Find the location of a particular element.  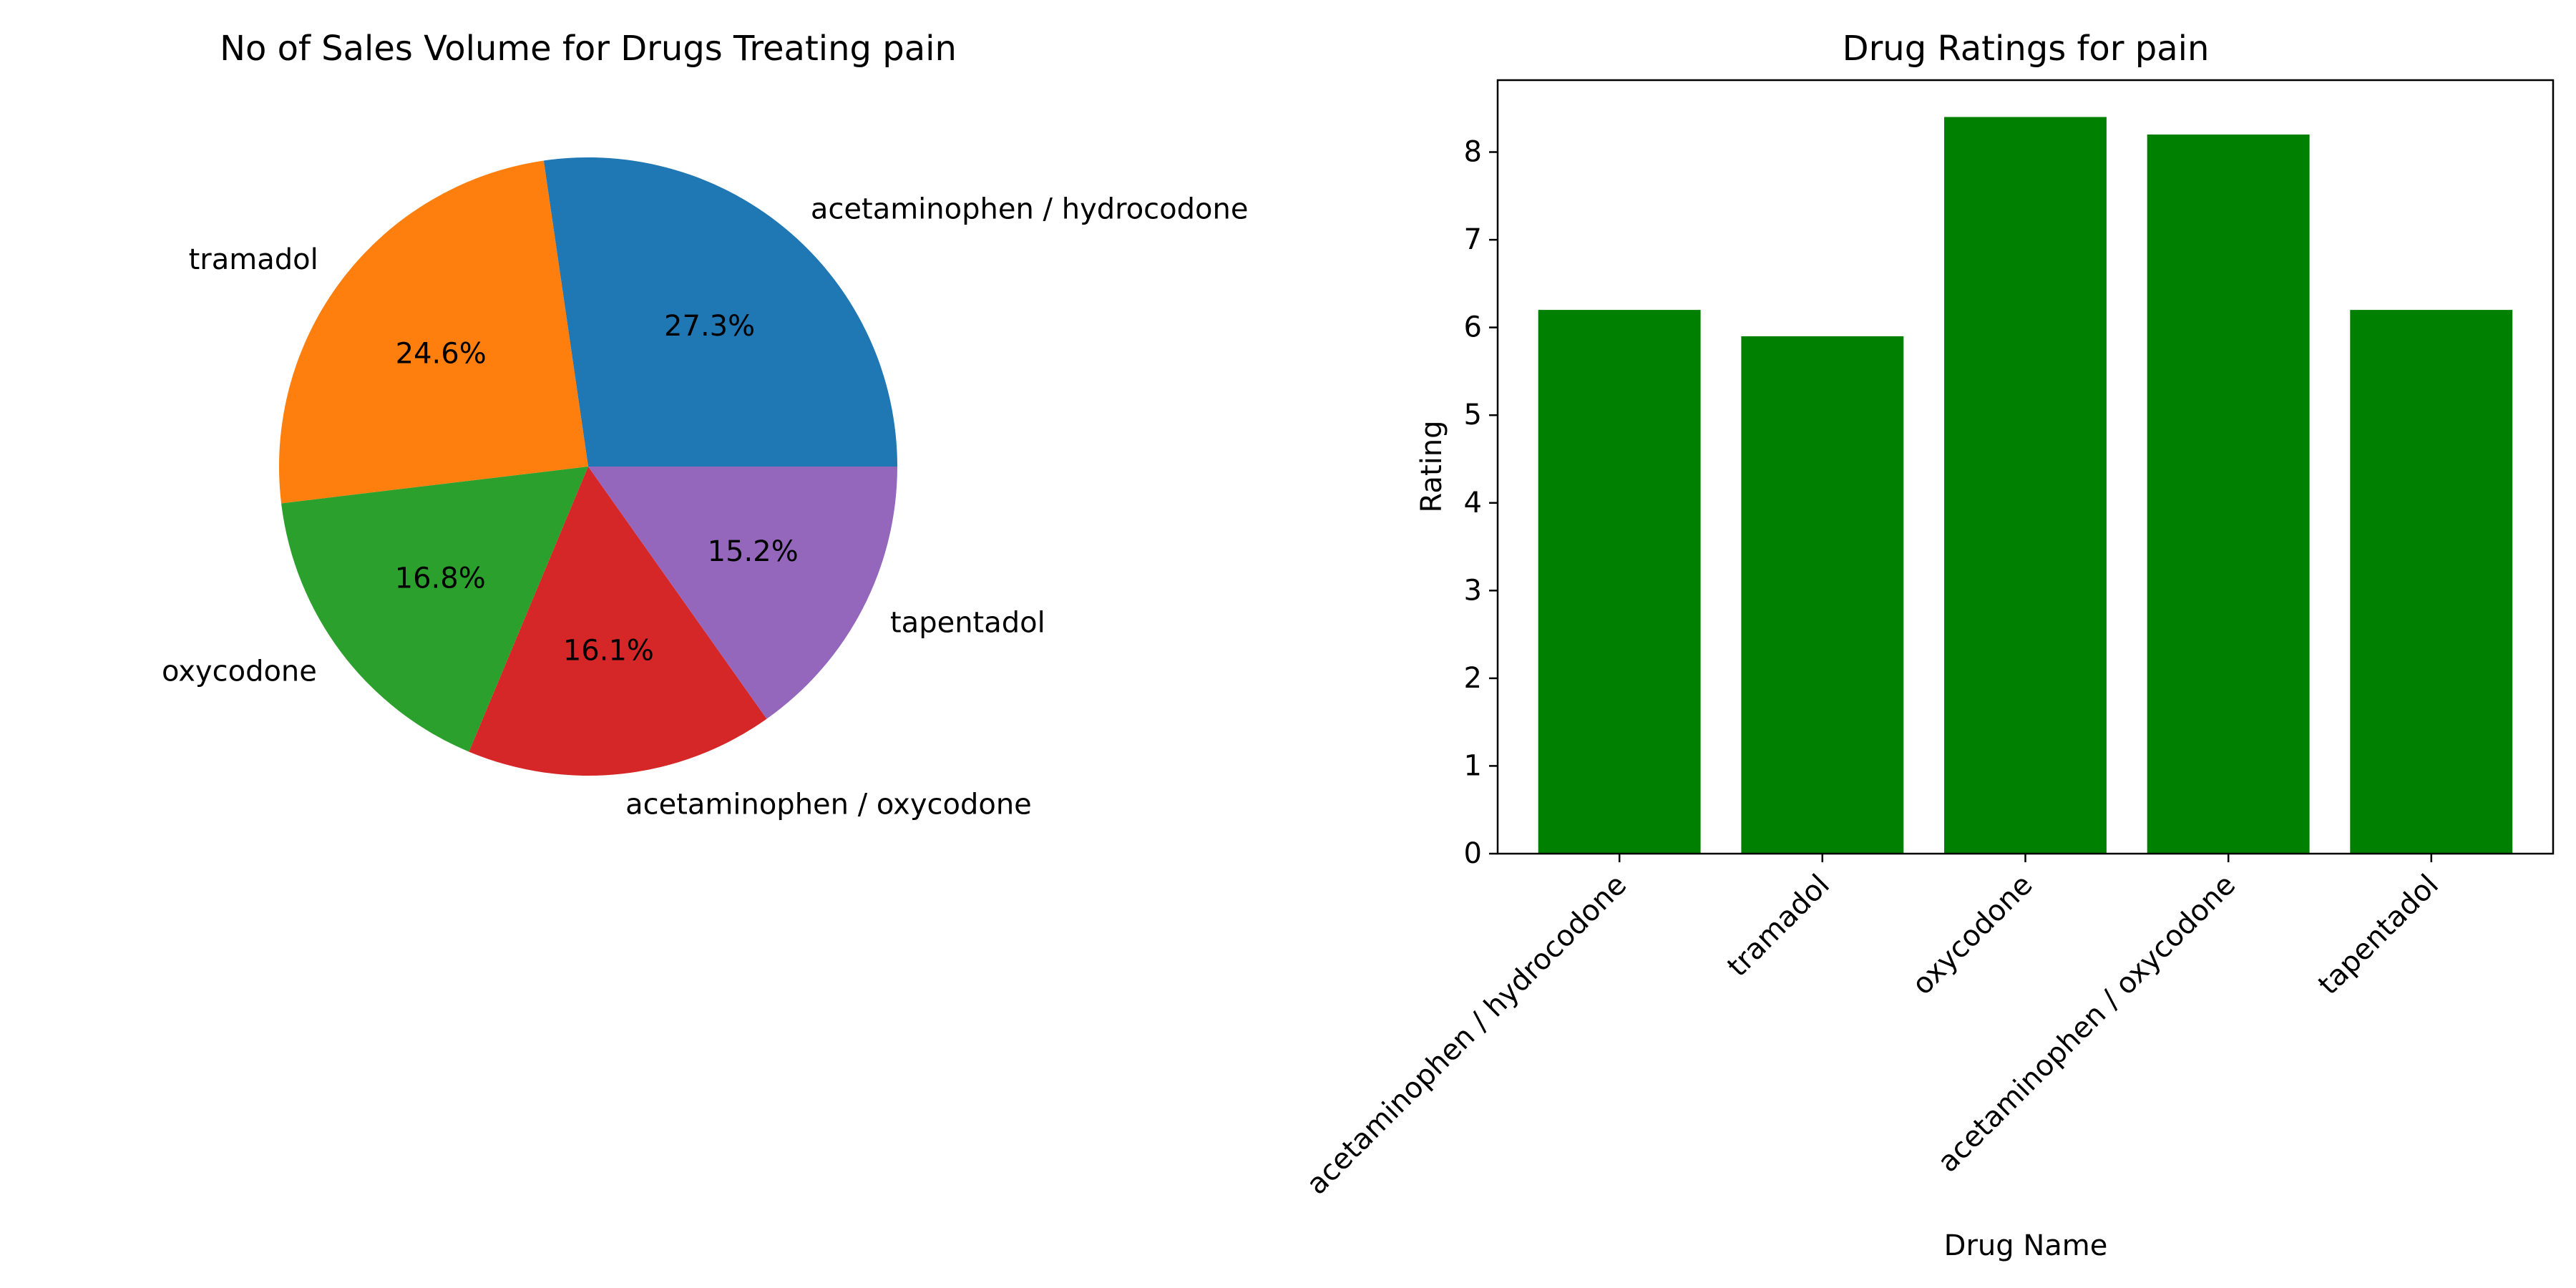

x-axis-label: Drug Name is located at coordinates (2026, 1245).